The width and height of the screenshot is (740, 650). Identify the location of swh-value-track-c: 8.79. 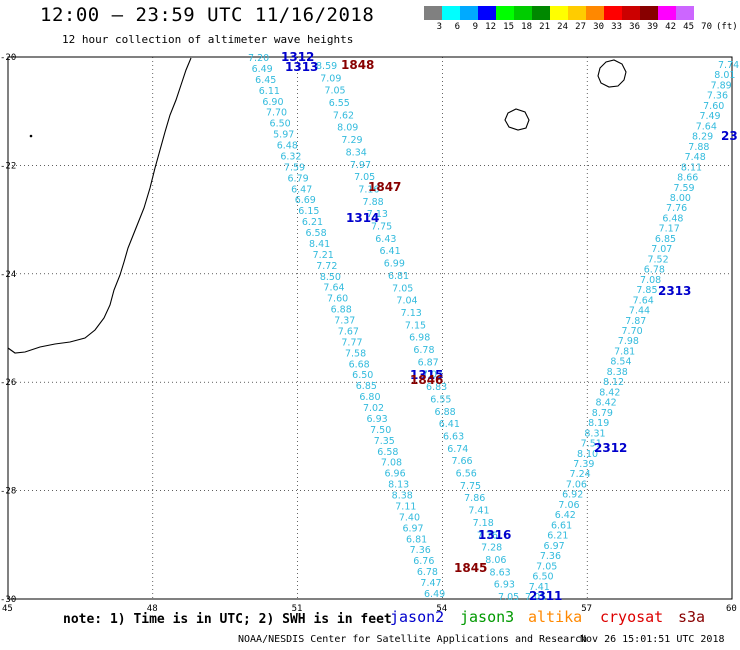
(602, 413).